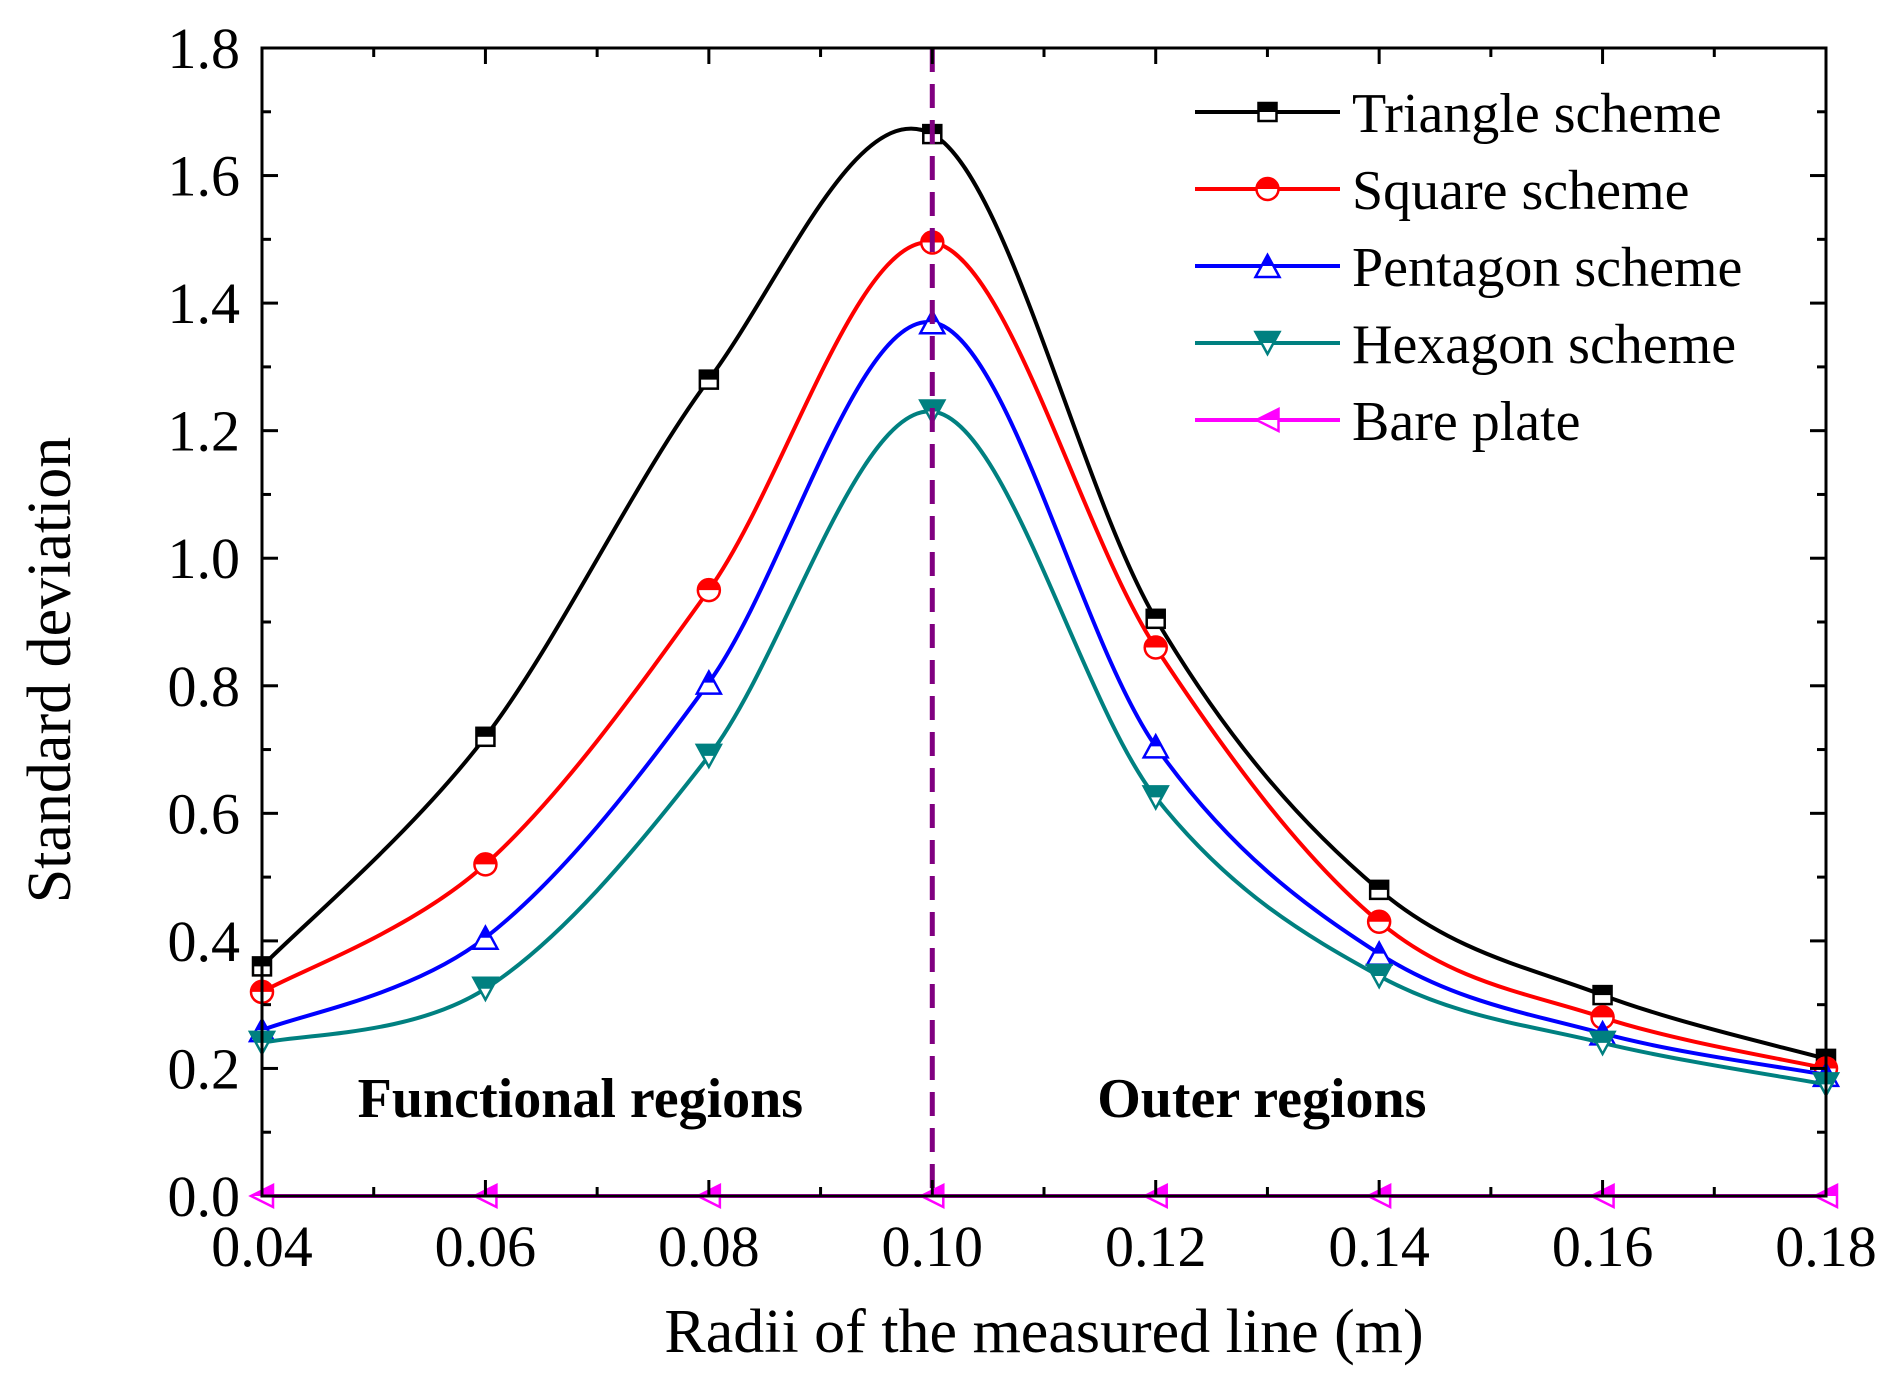 This screenshot has width=1894, height=1394. I want to click on data-point-pentagon-scheme-1-fill, so click(485, 932).